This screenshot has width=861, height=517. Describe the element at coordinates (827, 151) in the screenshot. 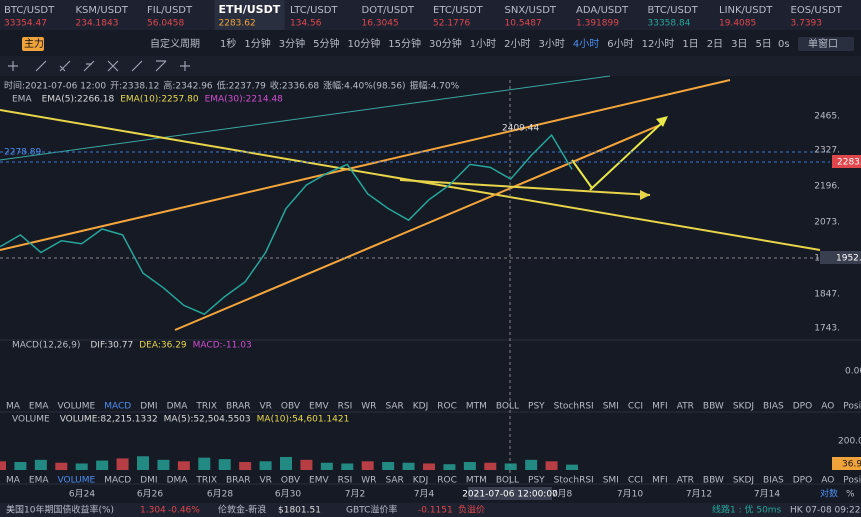

I see `price-tick: 2327.` at that location.